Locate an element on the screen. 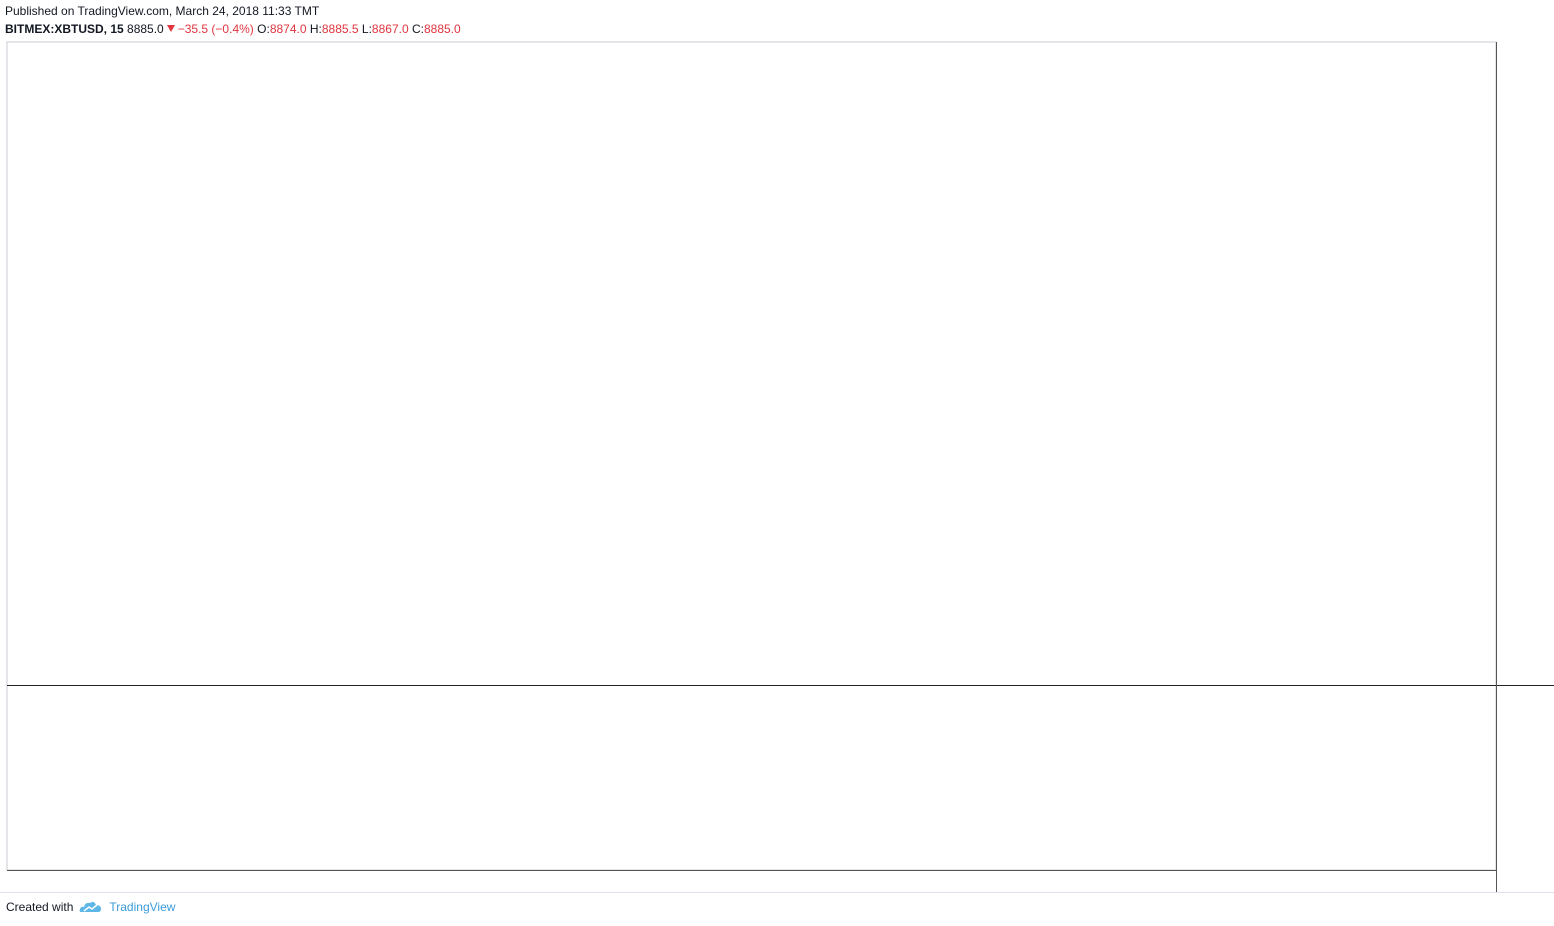 This screenshot has width=1554, height=926. created-with: Created with is located at coordinates (40, 907).